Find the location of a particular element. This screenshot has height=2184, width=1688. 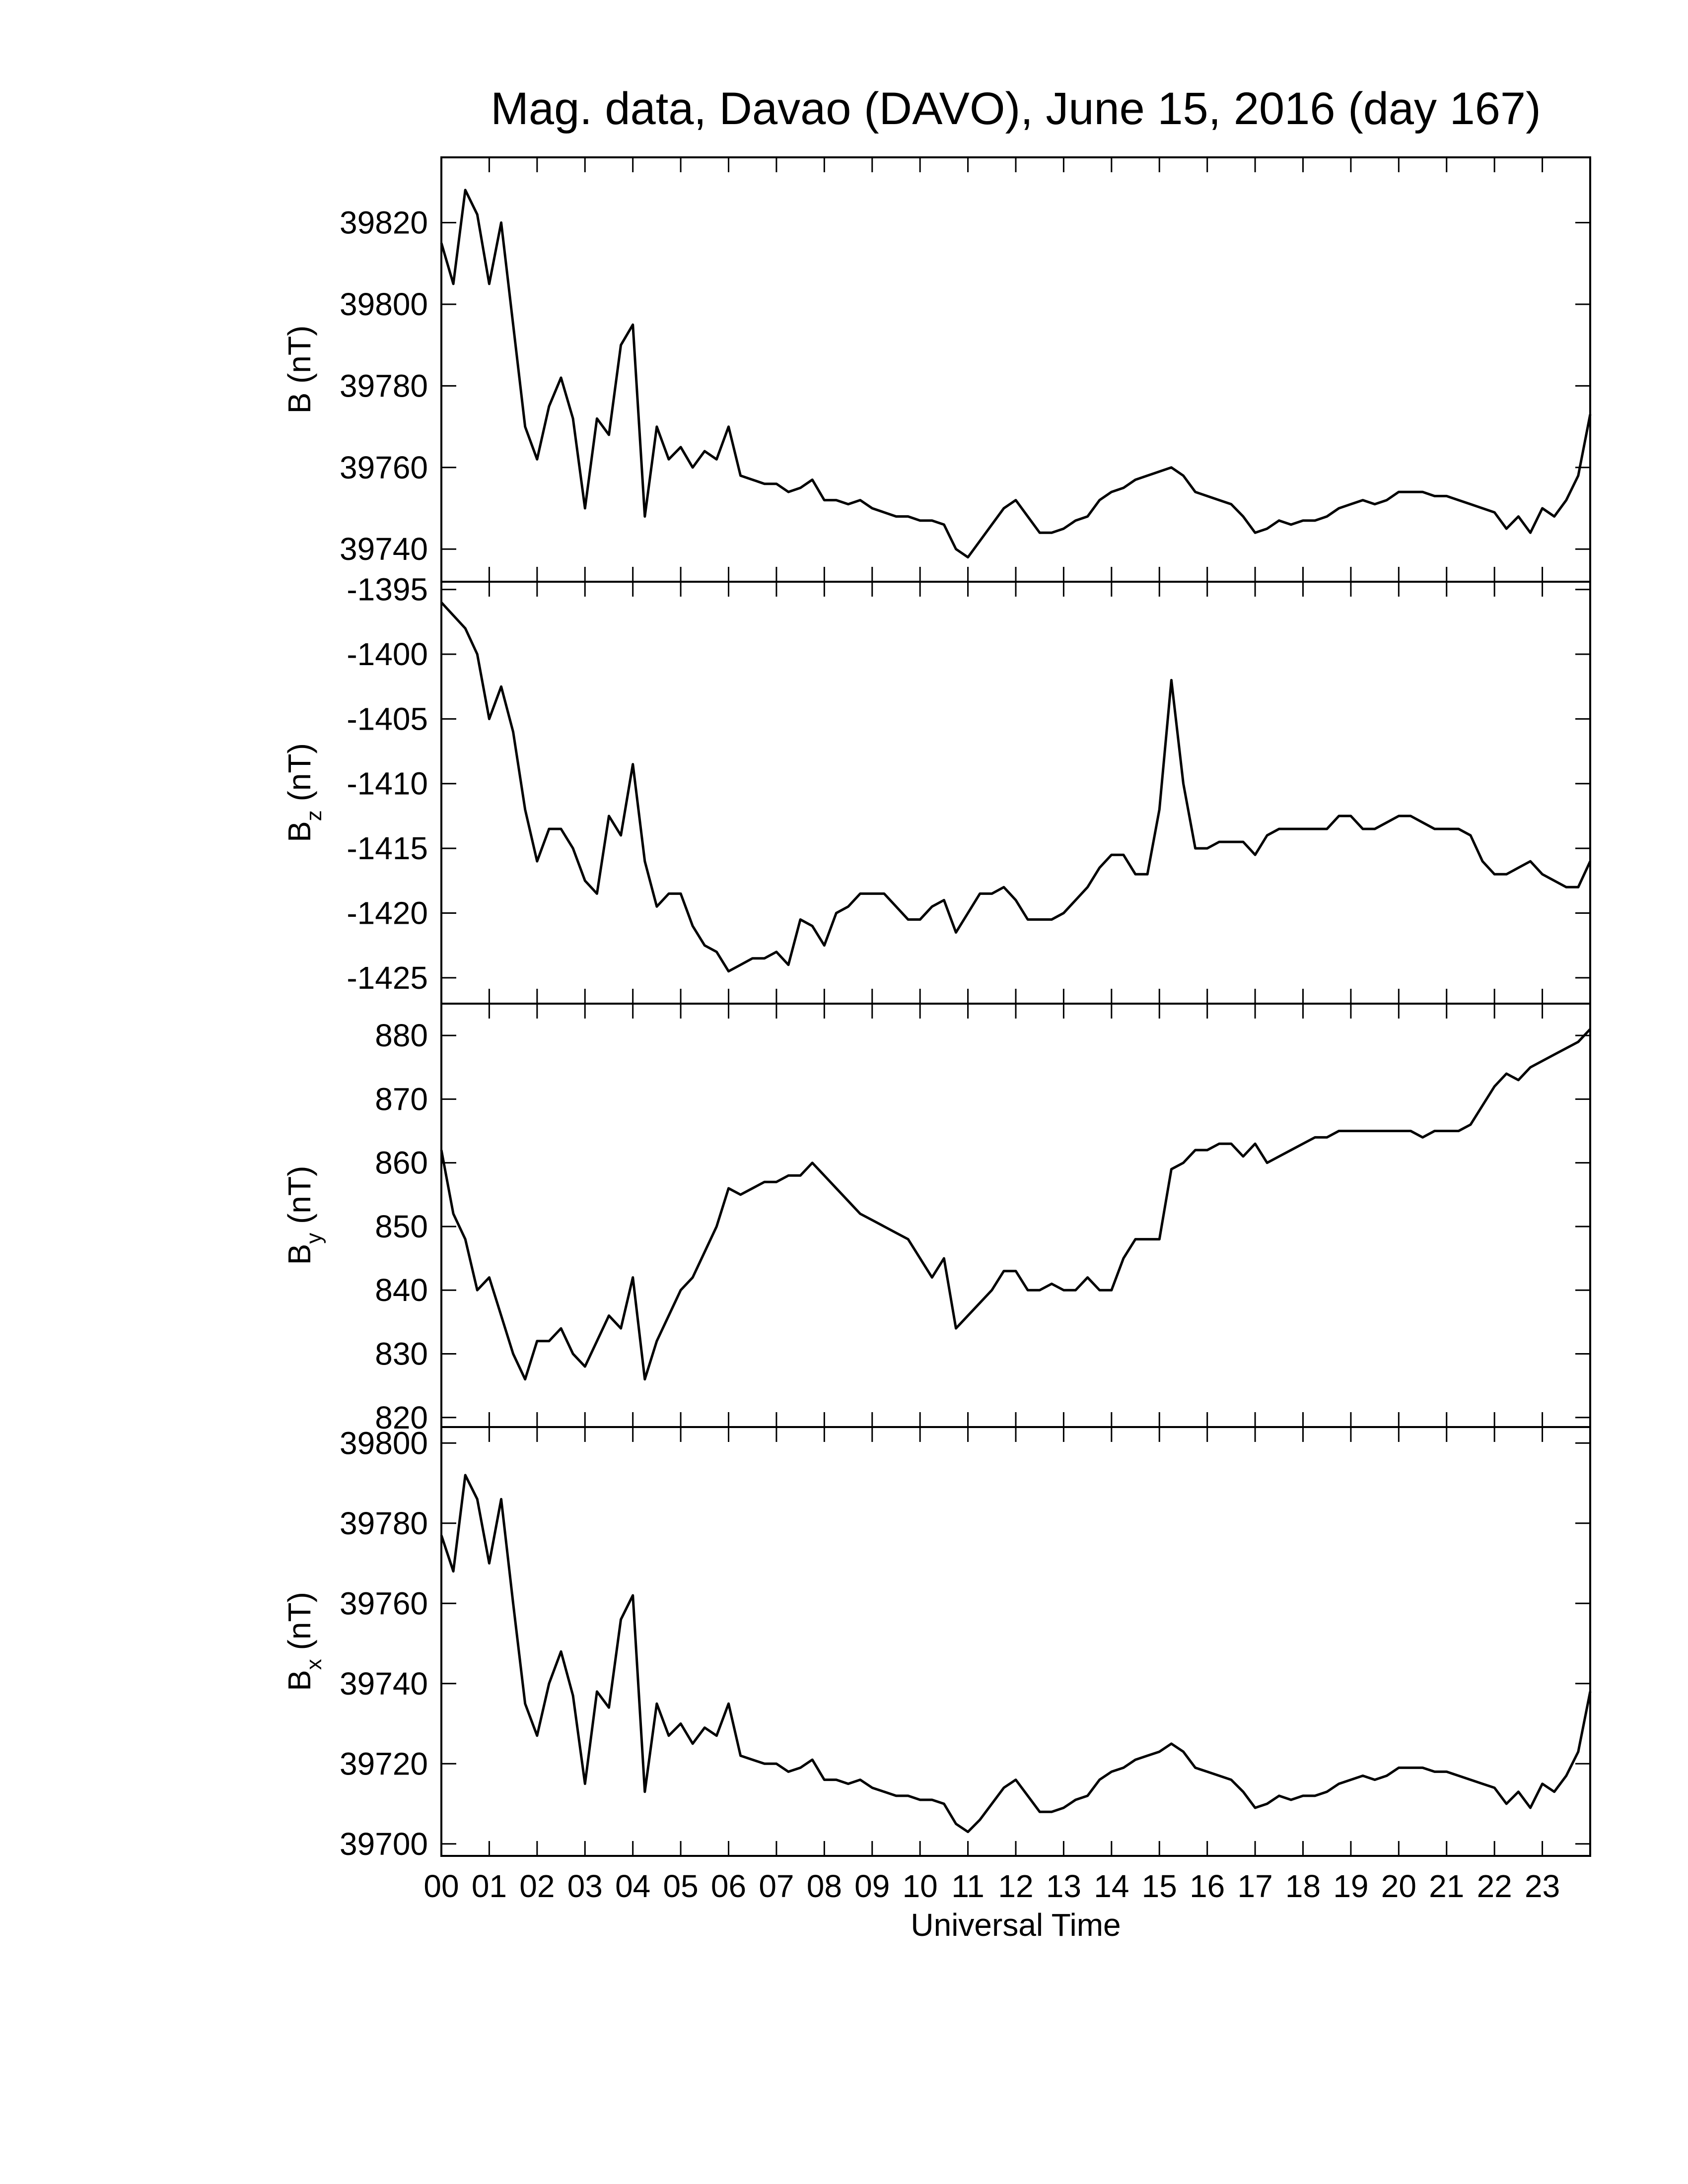

y-tick-label: -1405 is located at coordinates (387, 719).